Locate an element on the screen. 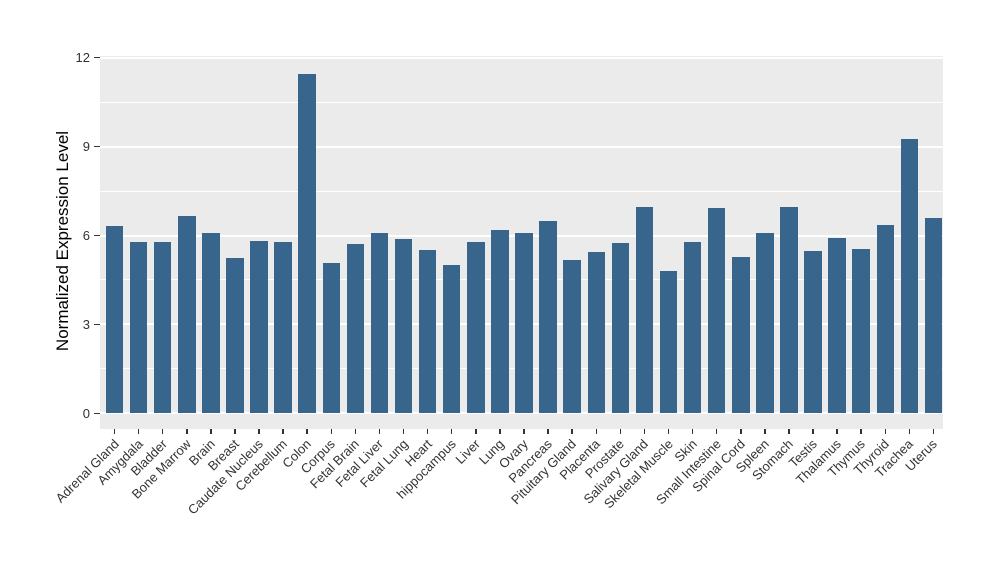 Image resolution: width=1000 pixels, height=580 pixels. bar-stomach is located at coordinates (789, 310).